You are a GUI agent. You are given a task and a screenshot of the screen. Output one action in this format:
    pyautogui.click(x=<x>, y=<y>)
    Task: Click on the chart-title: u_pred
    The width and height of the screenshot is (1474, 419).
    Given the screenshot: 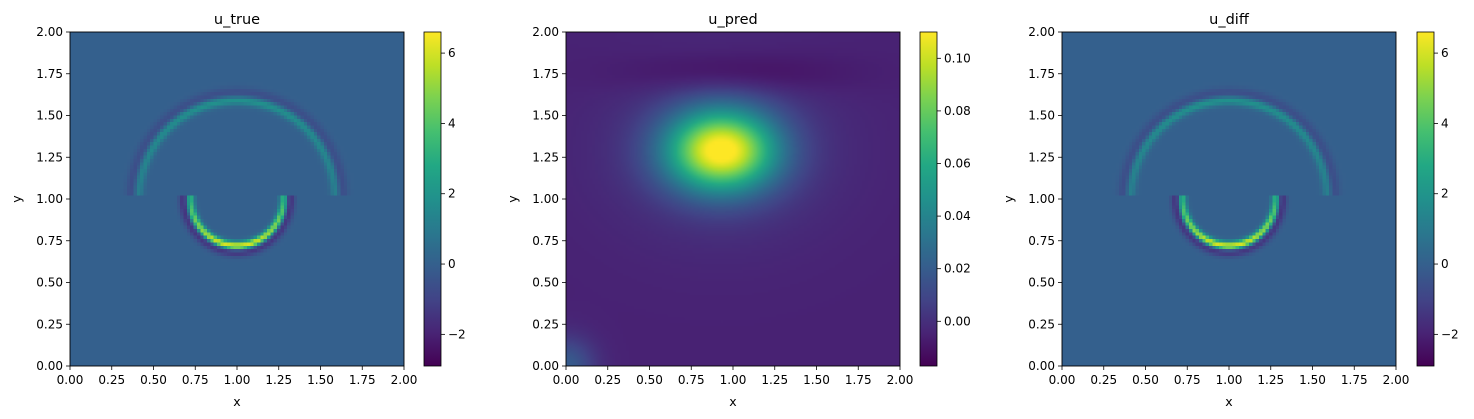 What is the action you would take?
    pyautogui.click(x=732, y=20)
    